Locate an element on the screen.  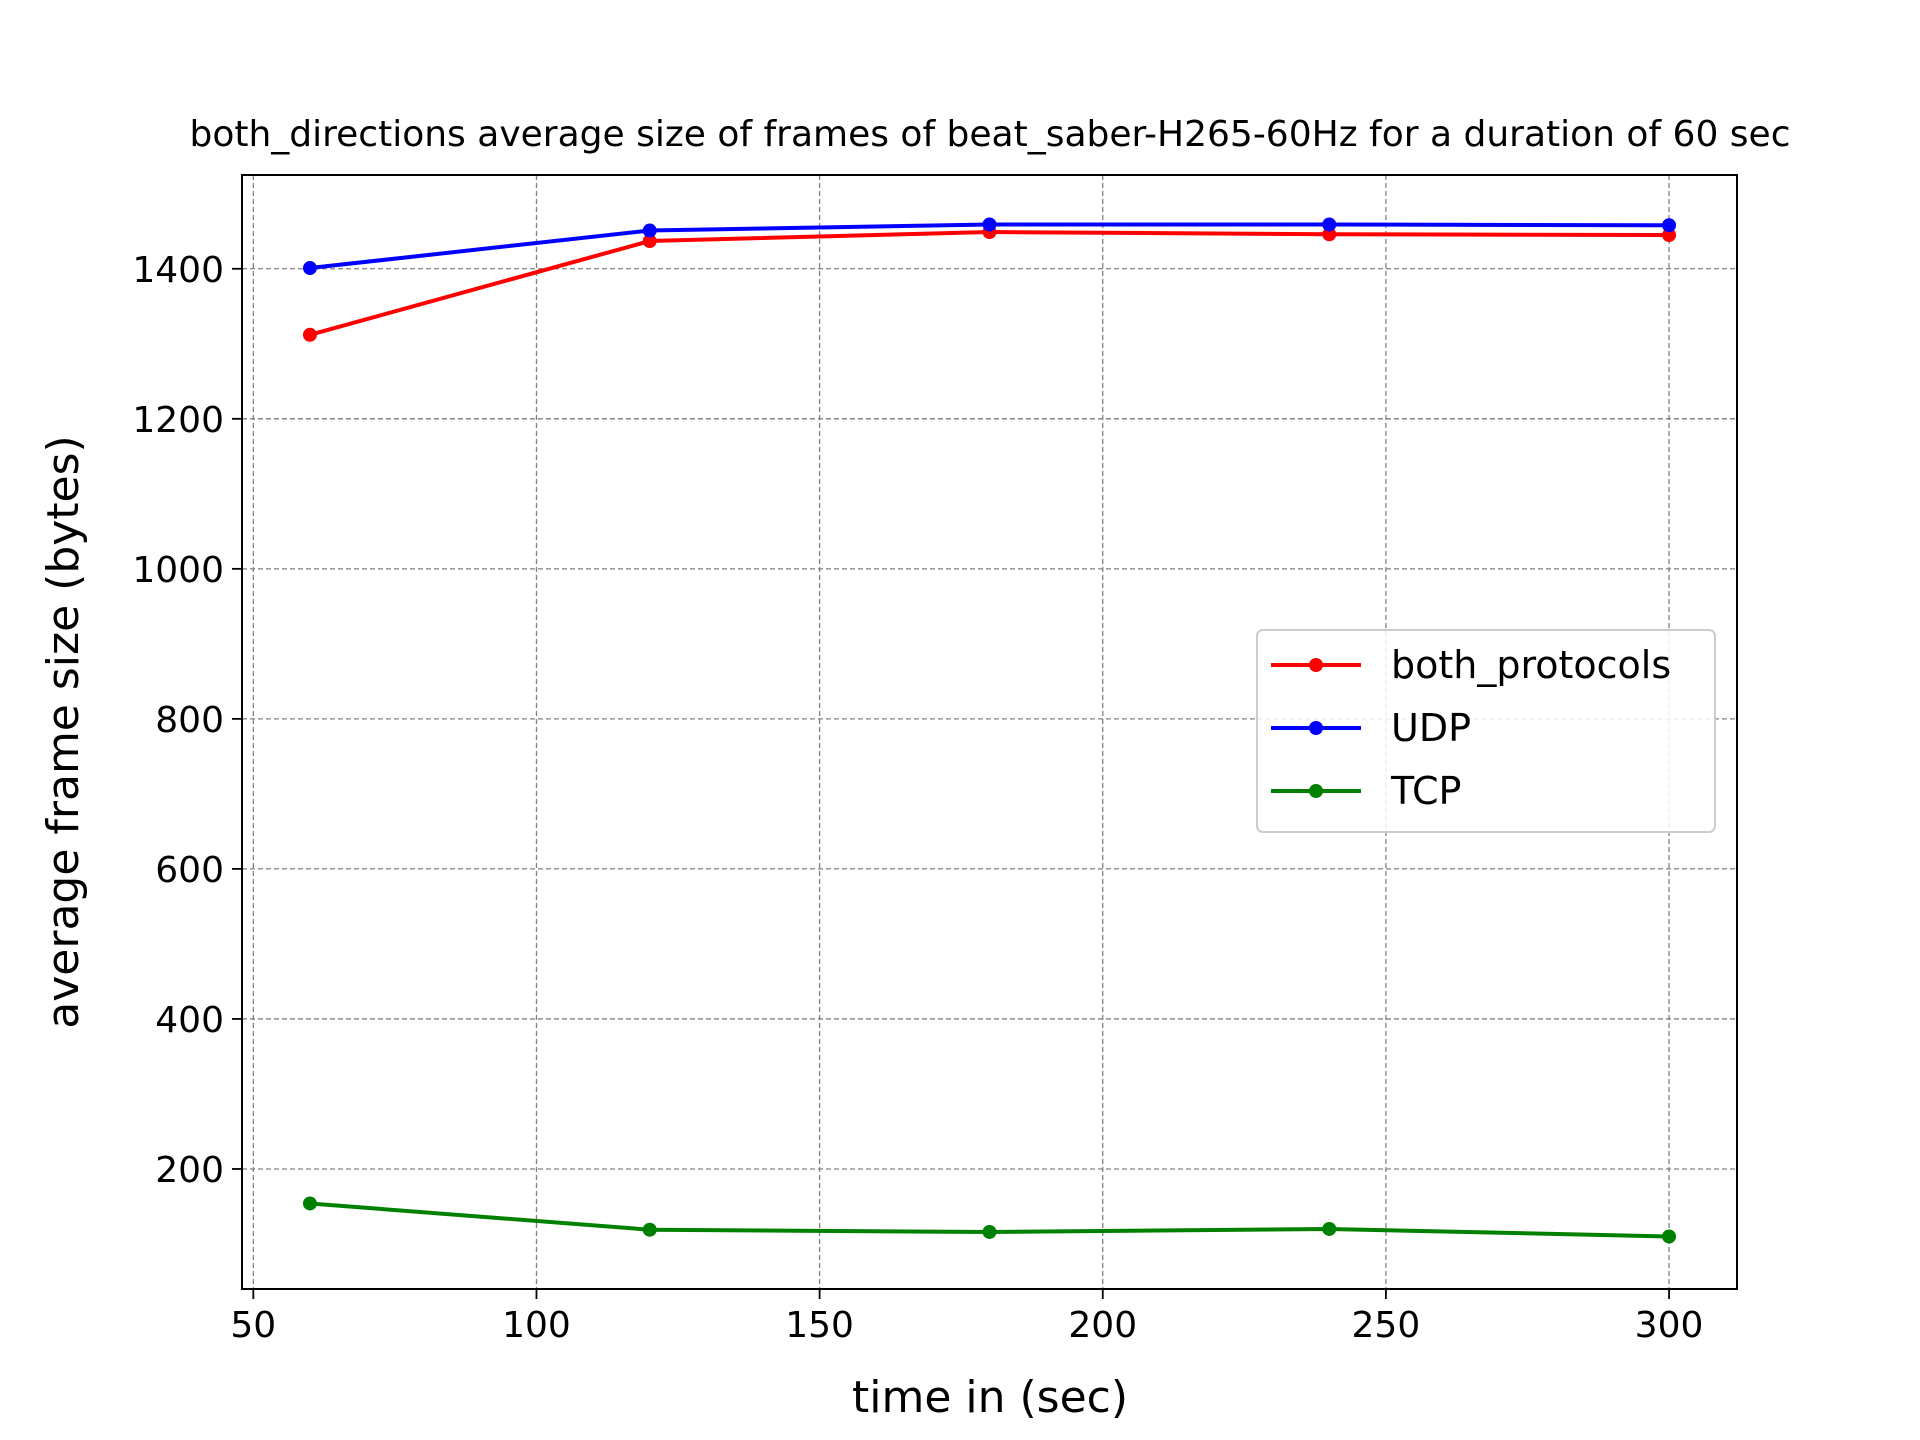
y-axis: 200 400 600 800 1000 1200 1400 is located at coordinates (187, 720).